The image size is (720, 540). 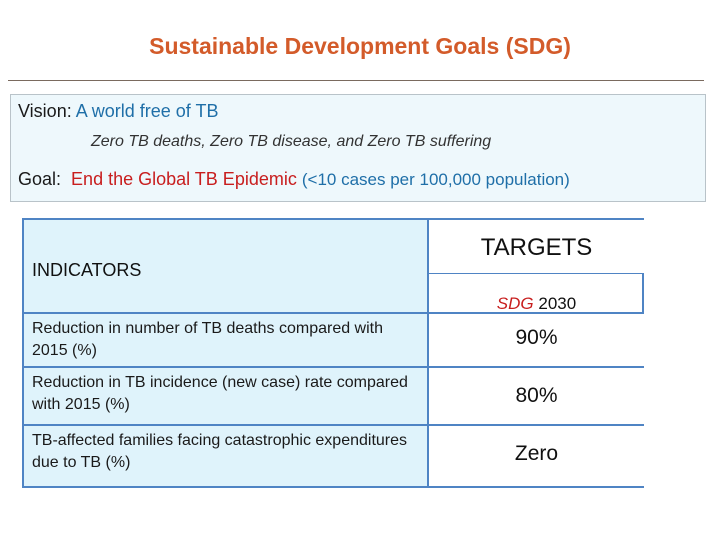 I want to click on goal-text: End the Global TB Epidemic, so click(x=184, y=179).